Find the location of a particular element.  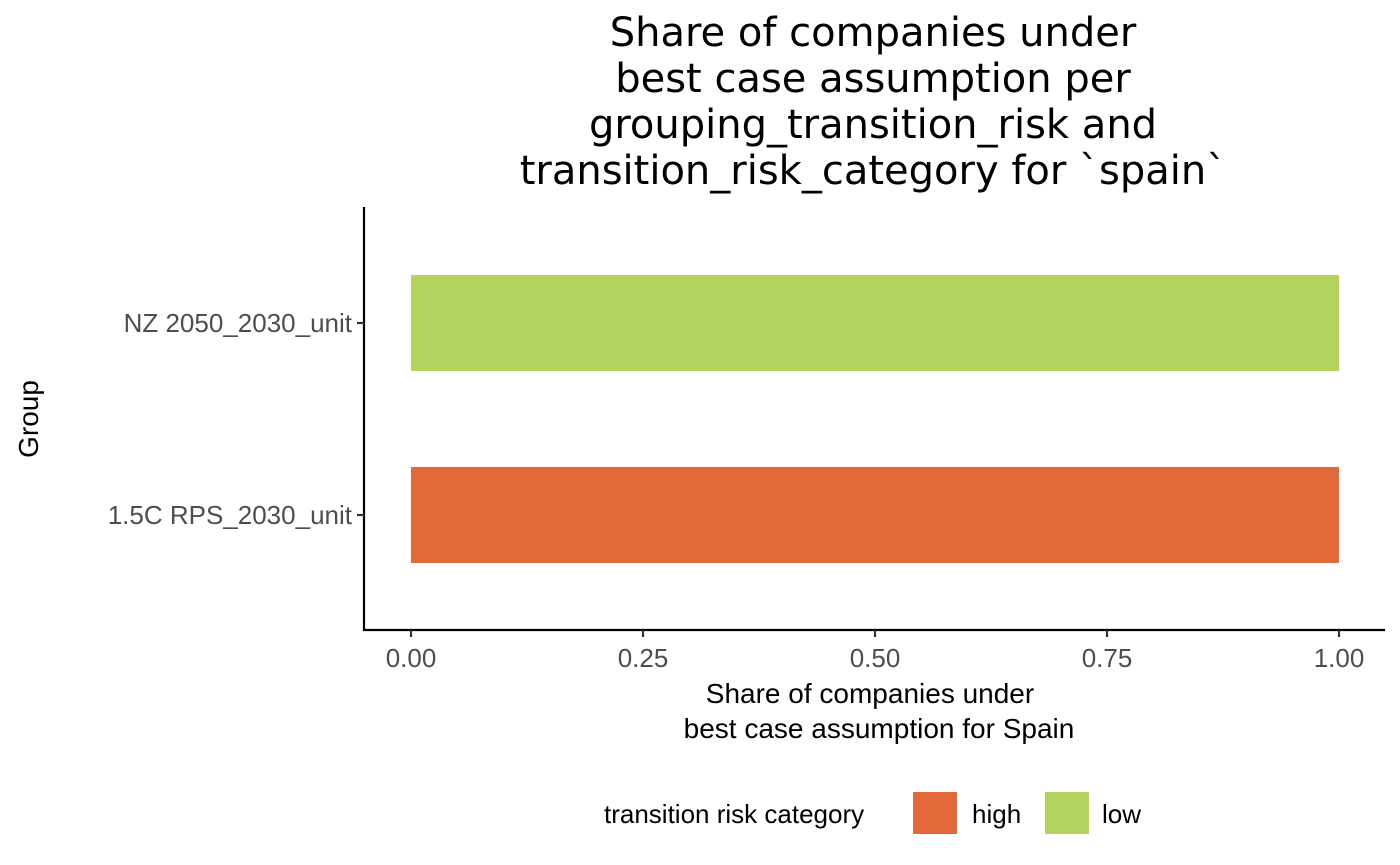

bar-low is located at coordinates (875, 323).